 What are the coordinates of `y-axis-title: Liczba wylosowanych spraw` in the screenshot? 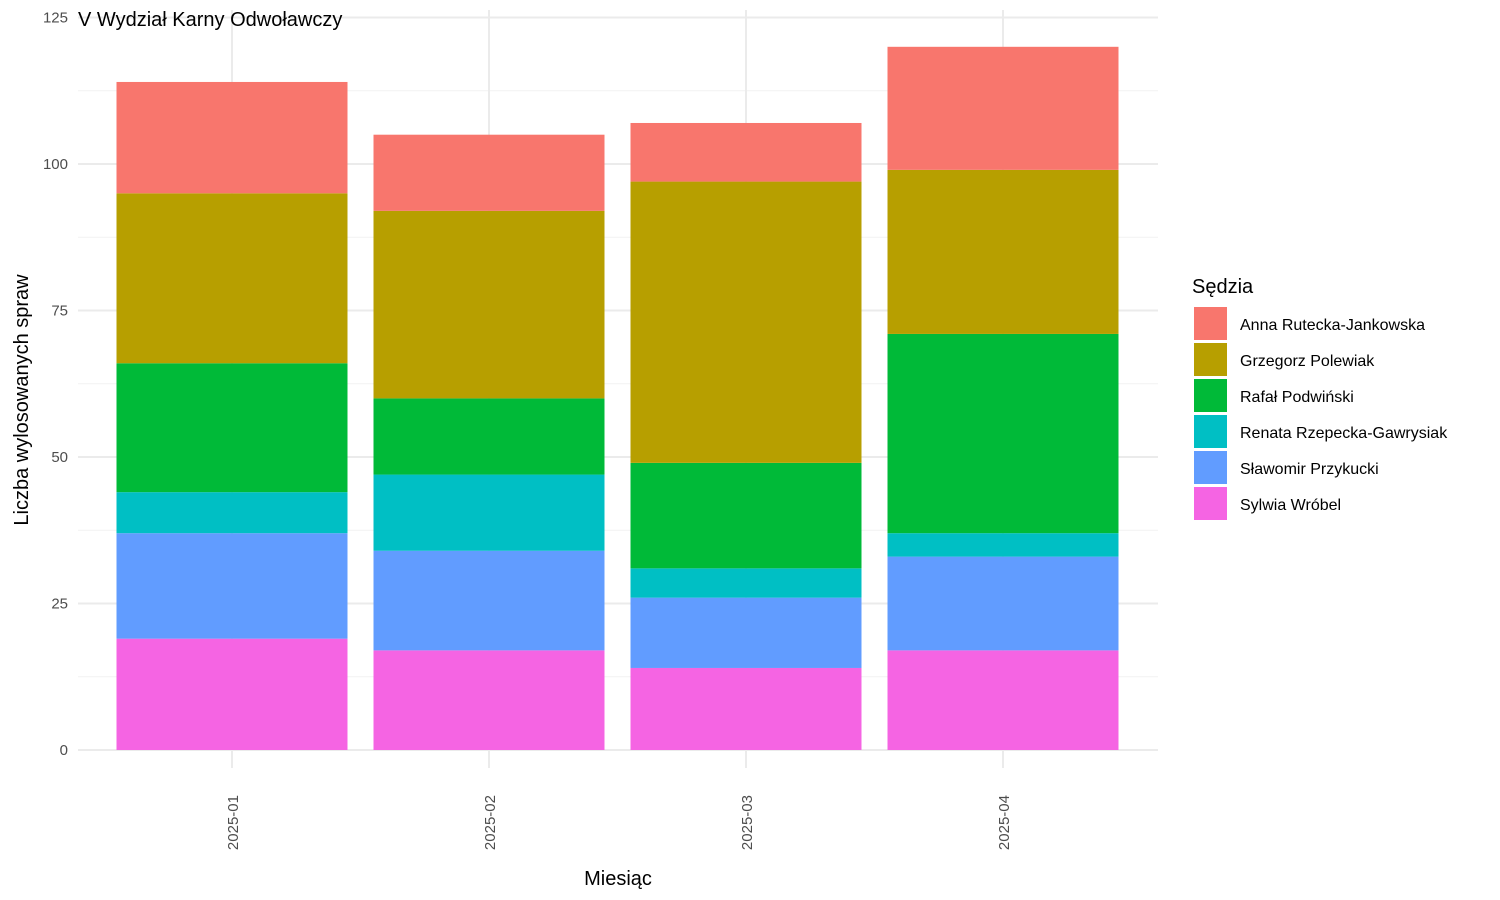 It's located at (22, 400).